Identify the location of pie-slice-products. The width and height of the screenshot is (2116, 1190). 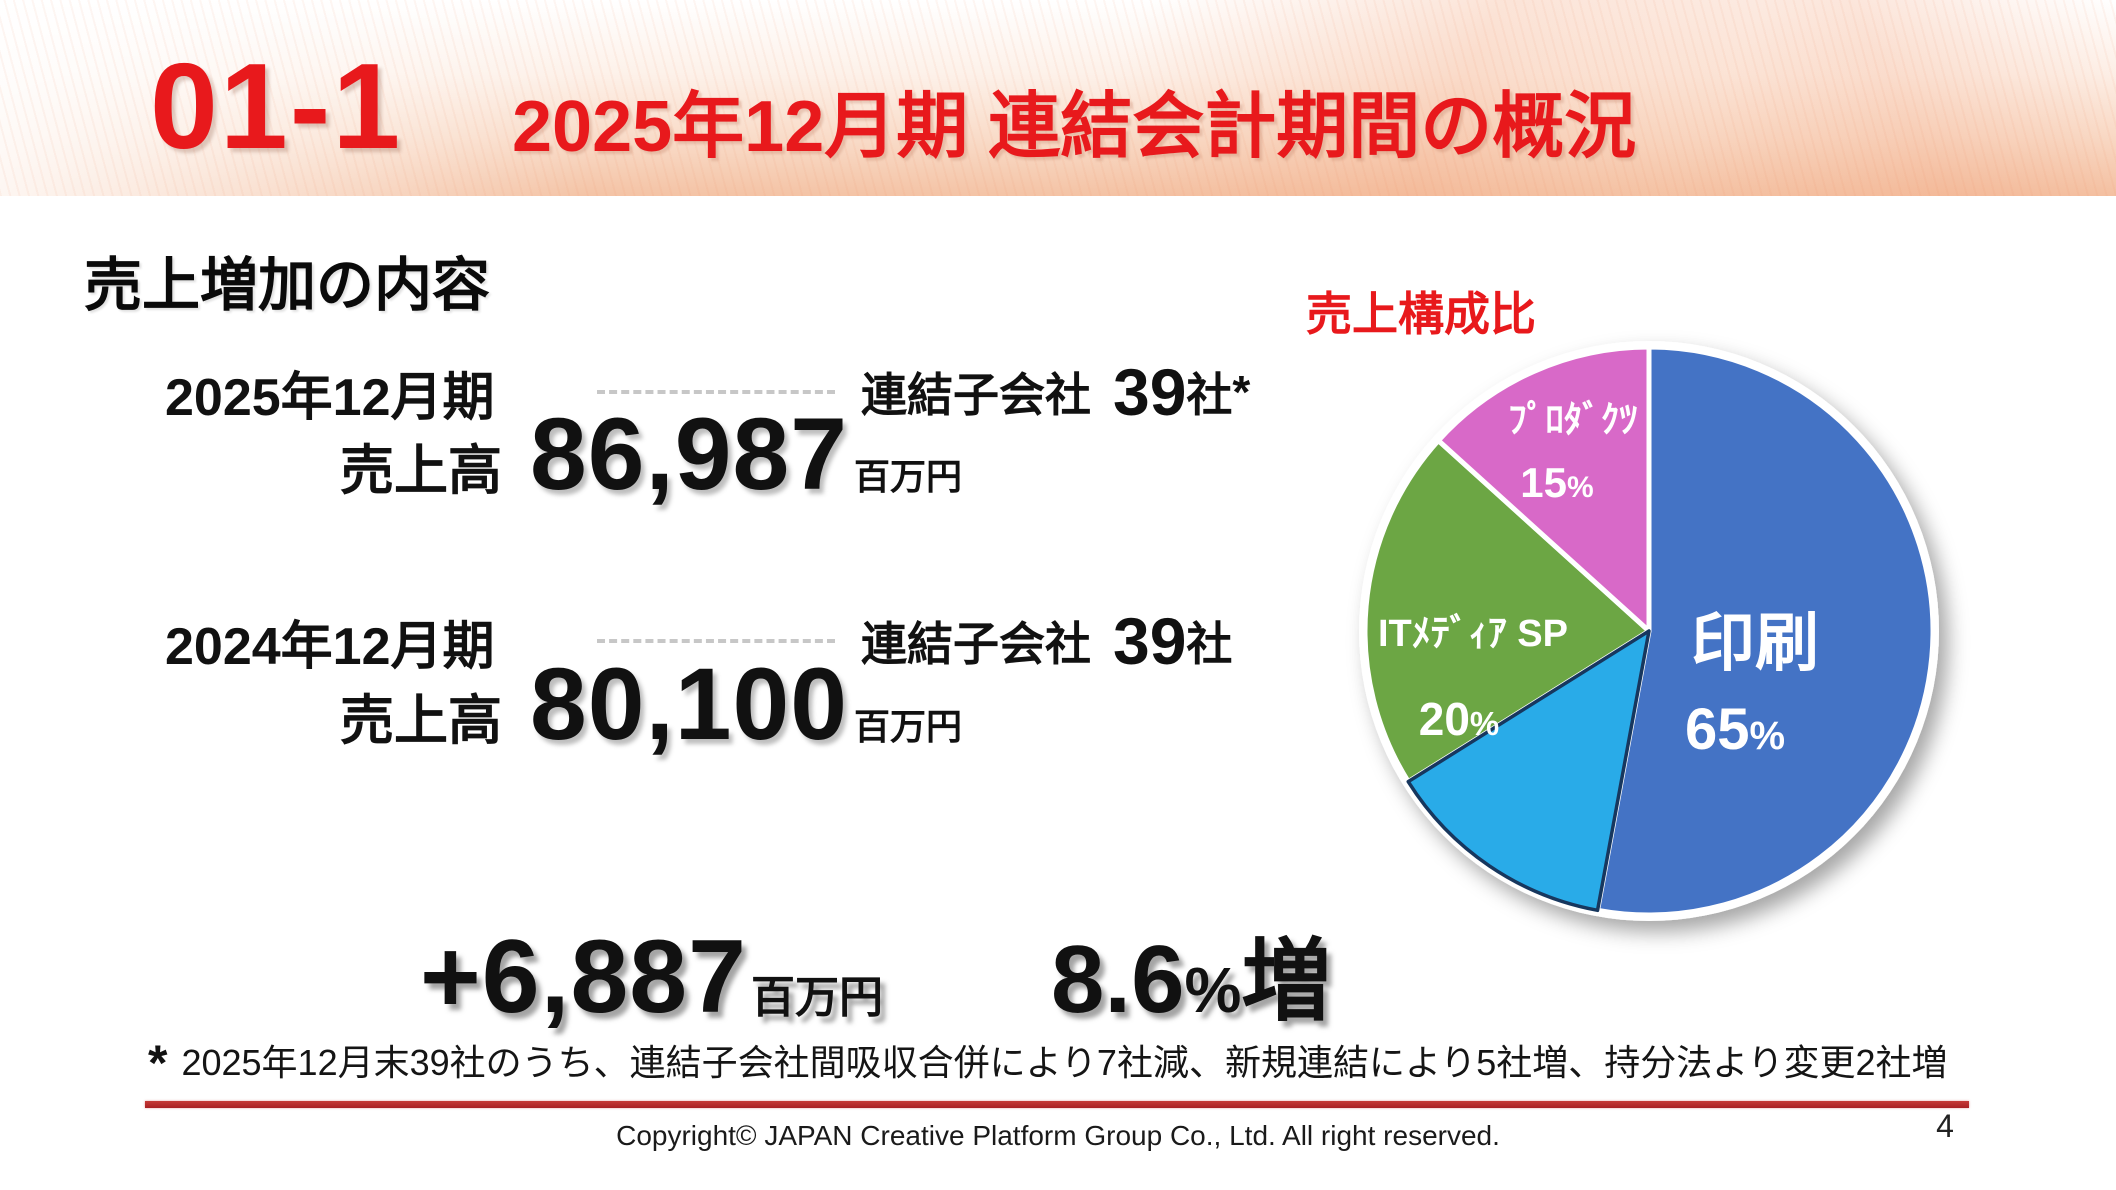
(1543, 489).